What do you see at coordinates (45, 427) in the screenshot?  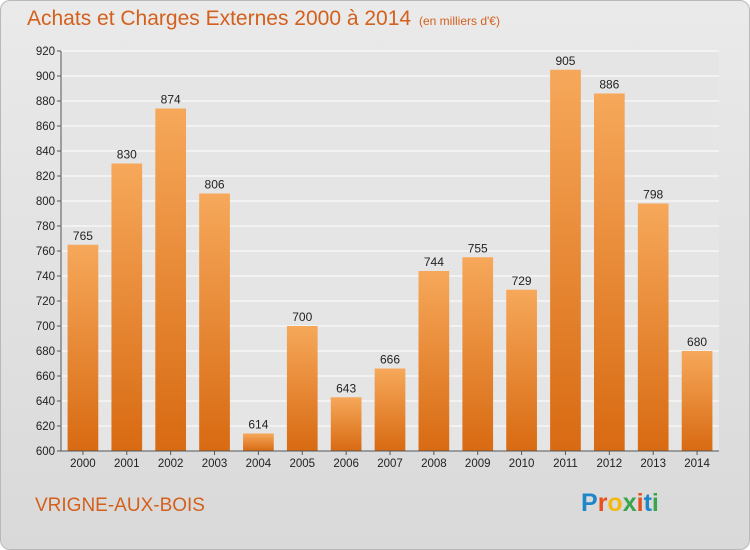 I see `y-tick-label: 620` at bounding box center [45, 427].